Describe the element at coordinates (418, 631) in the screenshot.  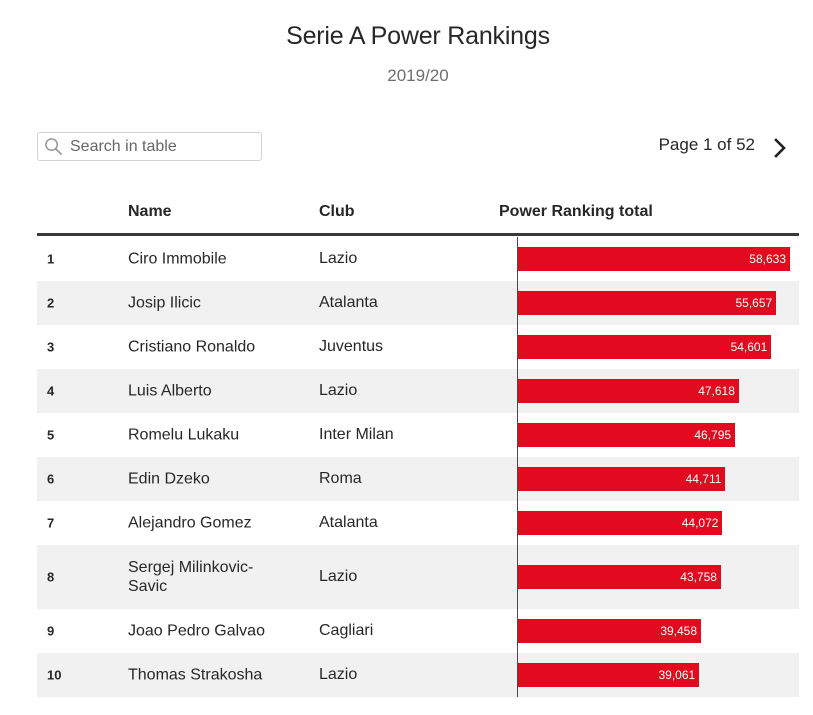
I see `table-row: 9 Joao Pedro Galvao Cagliari 39,458` at that location.